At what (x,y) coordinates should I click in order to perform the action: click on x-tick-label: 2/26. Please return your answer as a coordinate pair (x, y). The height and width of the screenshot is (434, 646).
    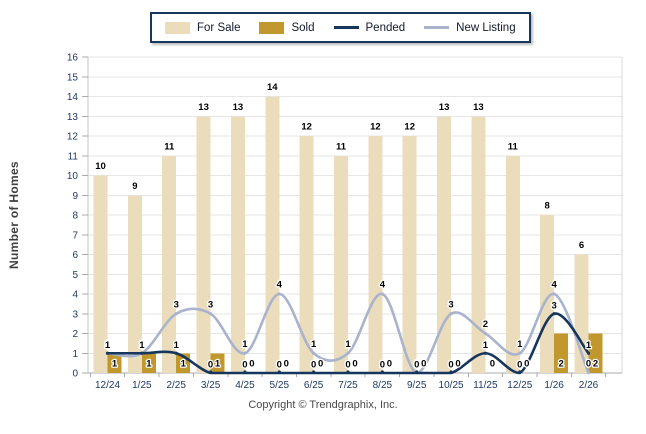
    Looking at the image, I should click on (589, 385).